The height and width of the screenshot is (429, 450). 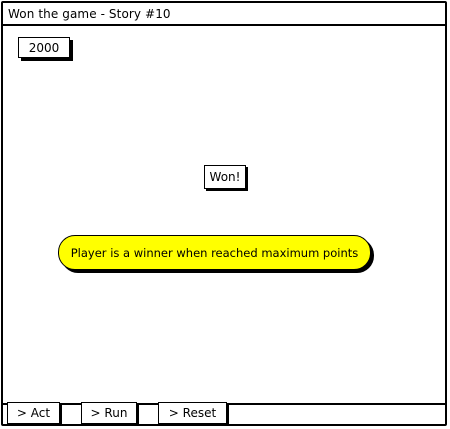 I want to click on action-toolbar: > Act > Run > Reset, so click(x=224, y=413).